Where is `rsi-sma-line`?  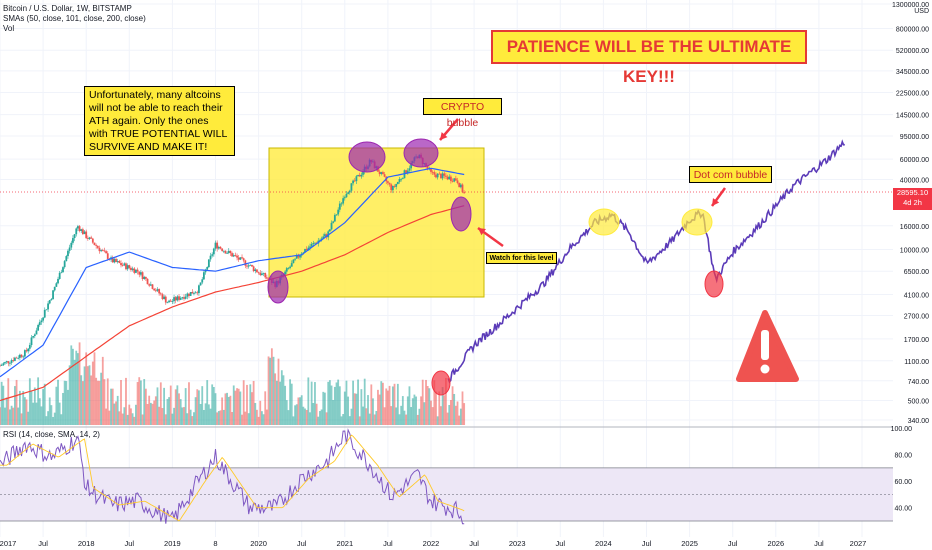
rsi-sma-line is located at coordinates (232, 478).